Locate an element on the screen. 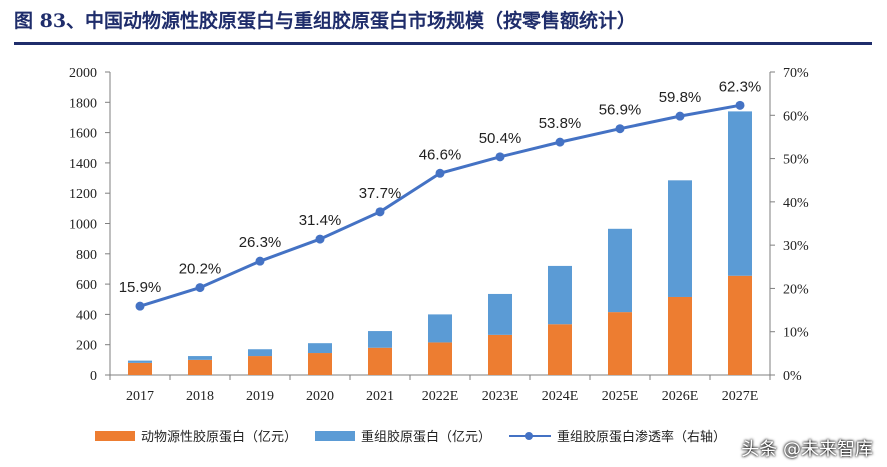  y-tick-label: 800 is located at coordinates (86, 255).